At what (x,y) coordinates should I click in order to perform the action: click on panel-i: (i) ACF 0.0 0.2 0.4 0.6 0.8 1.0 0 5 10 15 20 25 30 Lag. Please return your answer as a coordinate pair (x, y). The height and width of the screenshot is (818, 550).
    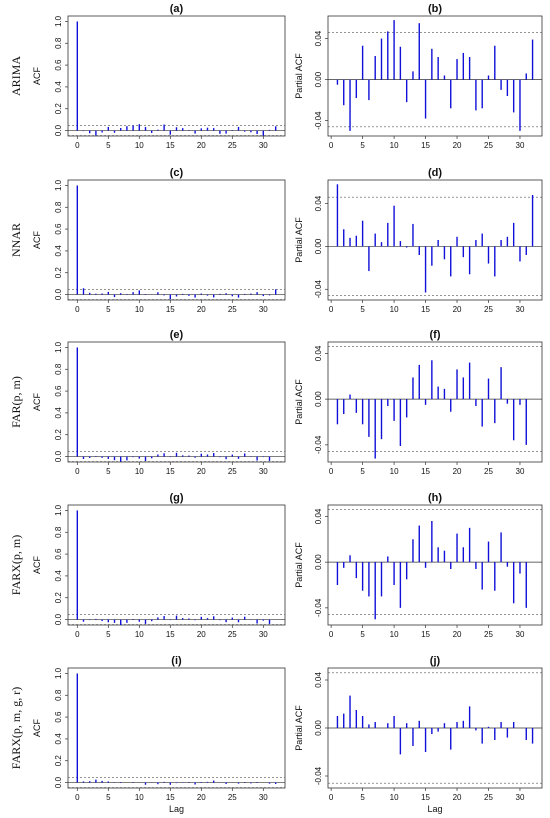
    Looking at the image, I should click on (159, 734).